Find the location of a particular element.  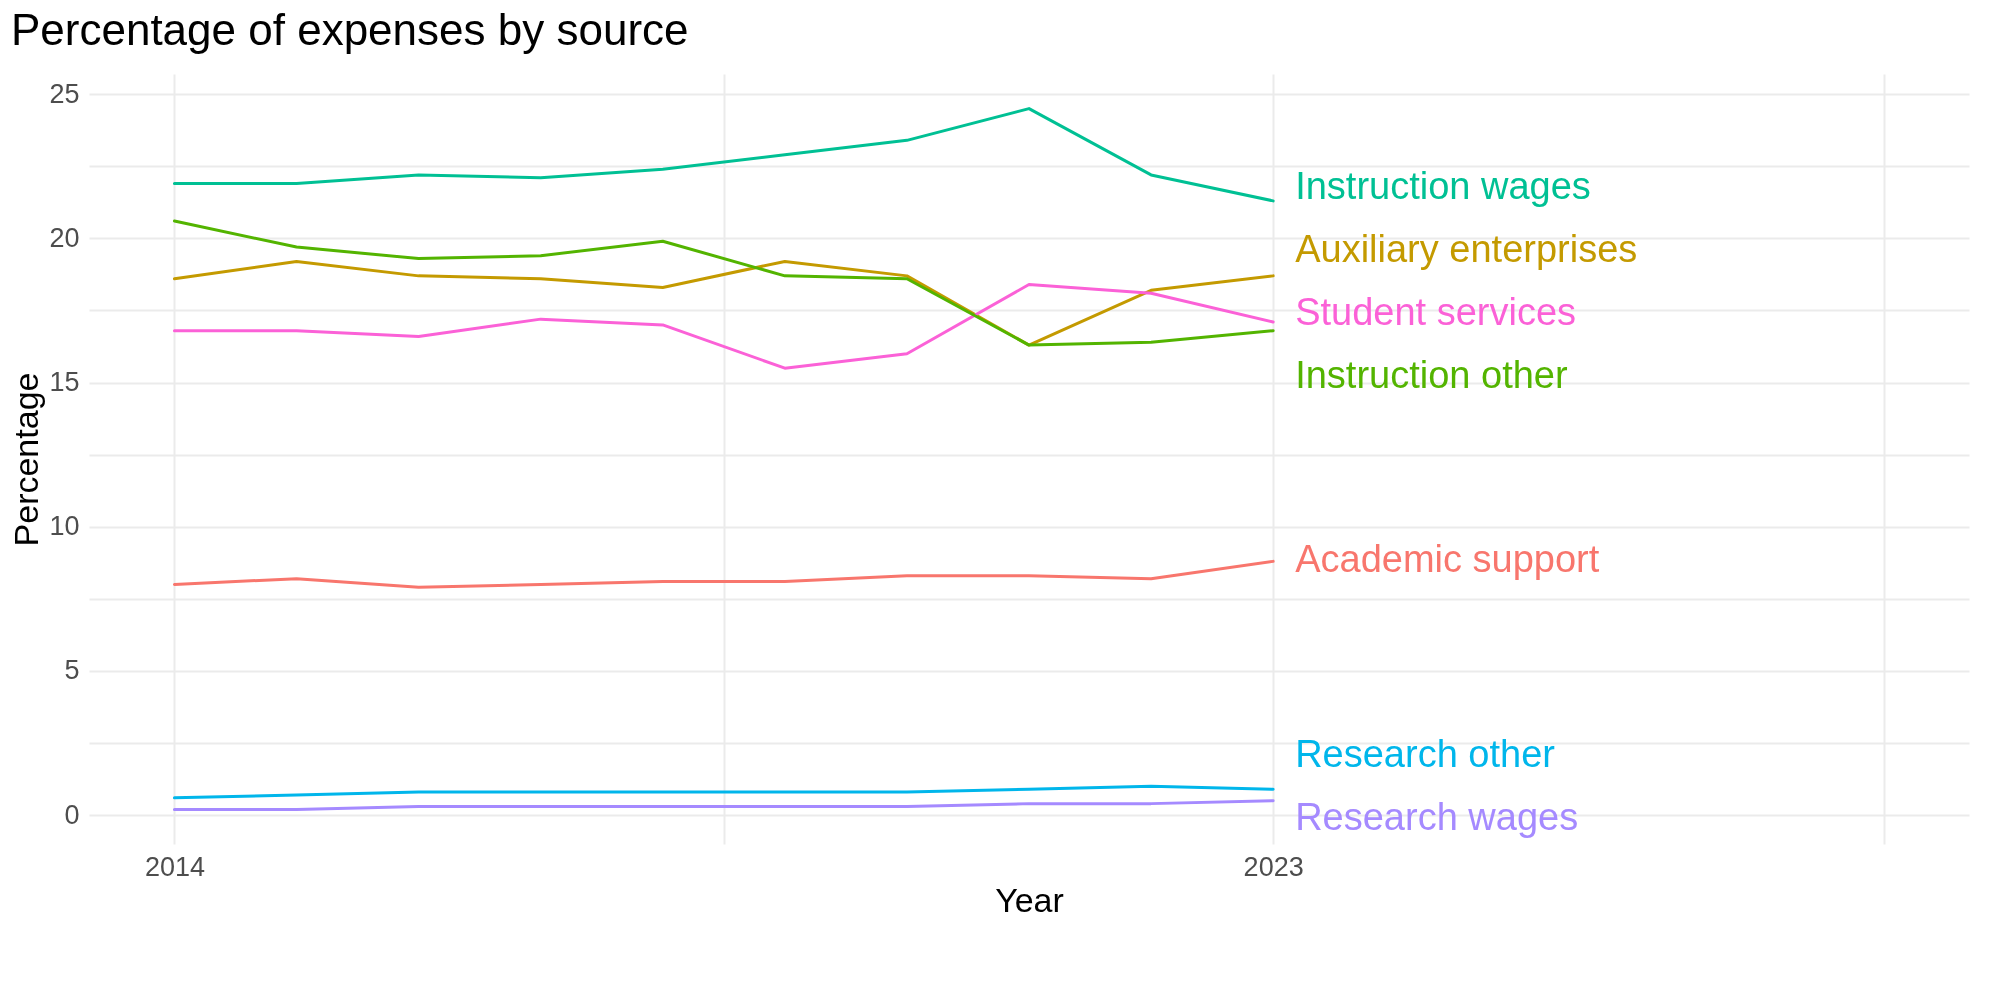

x-tick-label: 2014 is located at coordinates (174, 866).